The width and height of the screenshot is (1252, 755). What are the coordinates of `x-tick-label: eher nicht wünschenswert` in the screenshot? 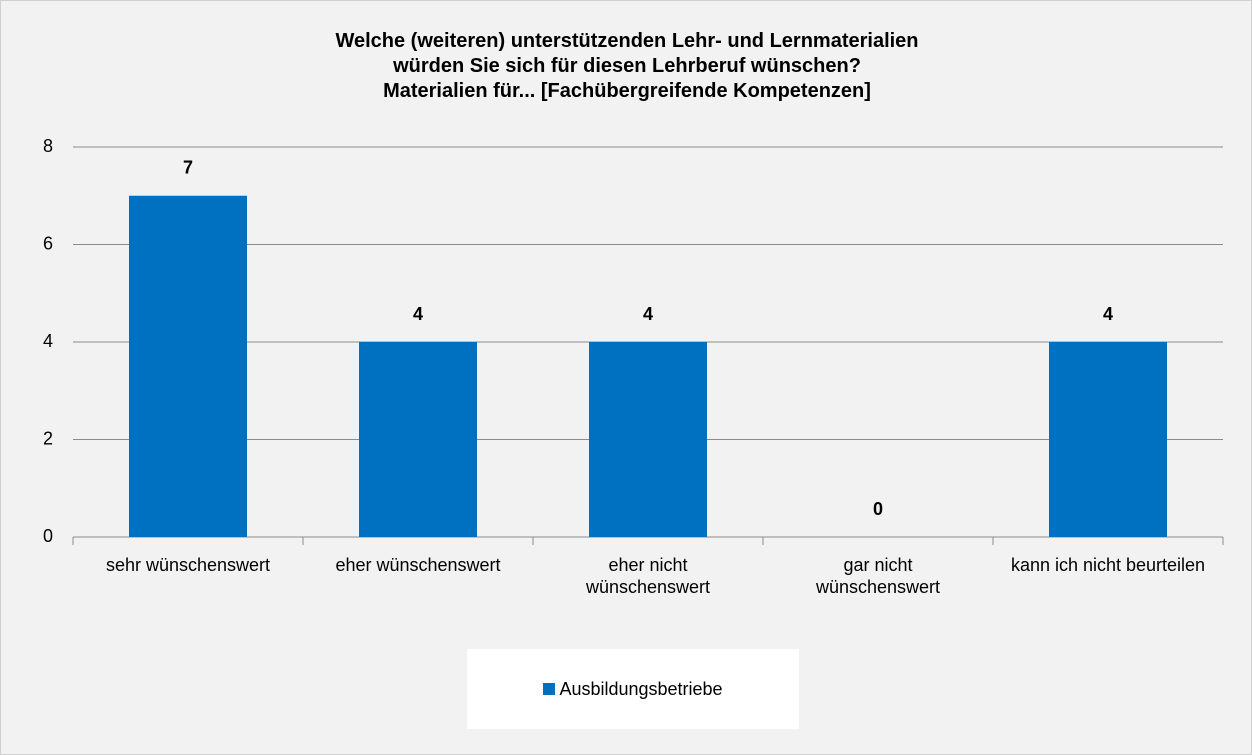 It's located at (648, 576).